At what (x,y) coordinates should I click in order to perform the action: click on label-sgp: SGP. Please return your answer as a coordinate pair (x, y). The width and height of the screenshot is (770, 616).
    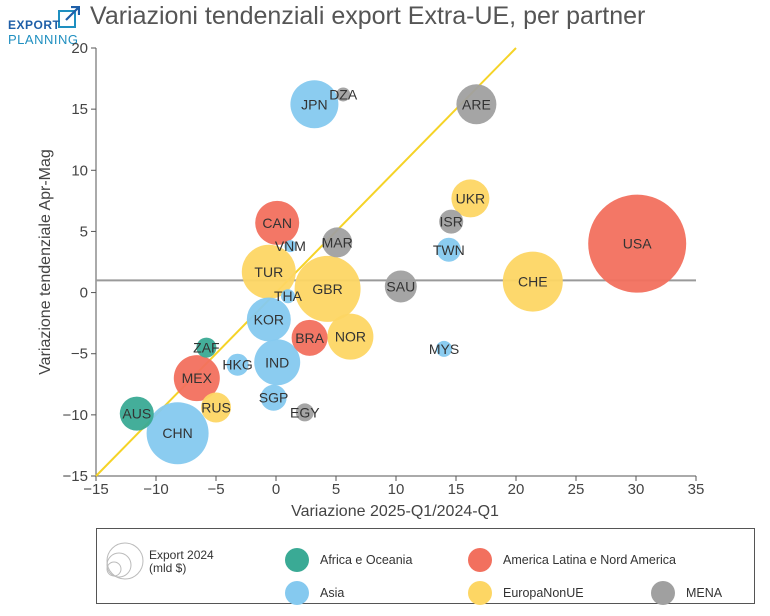
    Looking at the image, I should click on (274, 398).